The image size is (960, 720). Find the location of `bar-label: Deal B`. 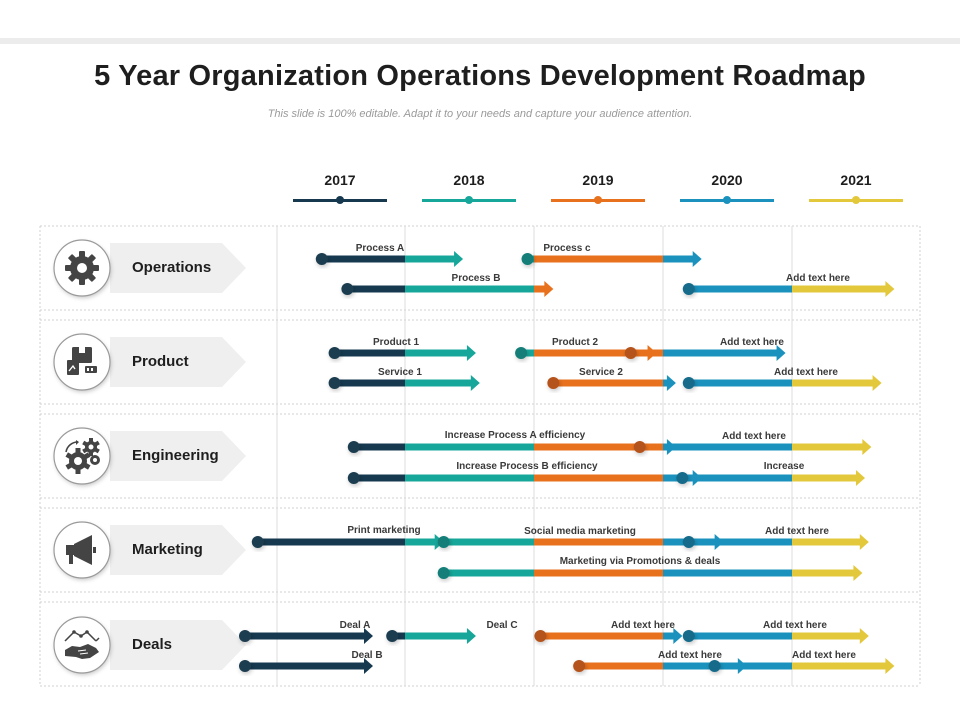

bar-label: Deal B is located at coordinates (366, 655).